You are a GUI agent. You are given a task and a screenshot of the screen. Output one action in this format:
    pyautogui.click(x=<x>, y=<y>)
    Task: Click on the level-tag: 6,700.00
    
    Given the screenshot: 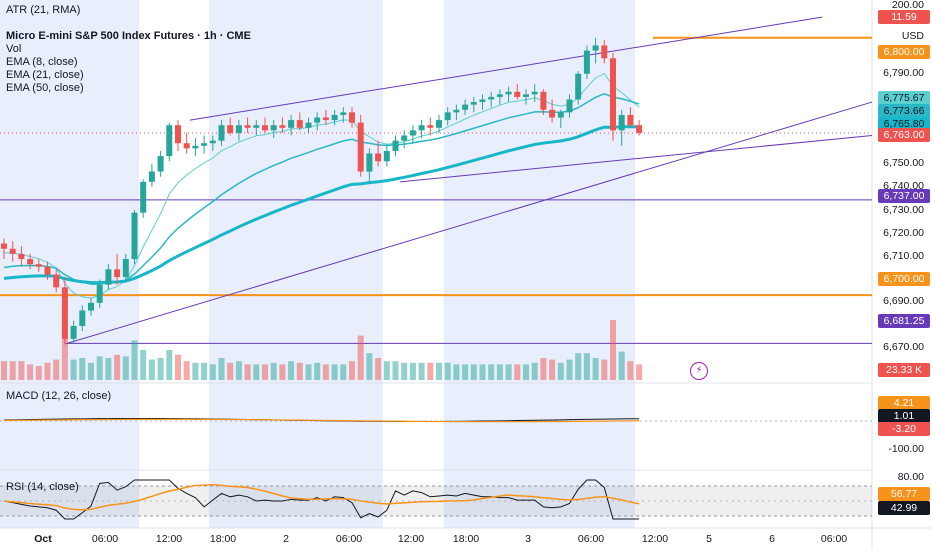 What is the action you would take?
    pyautogui.click(x=904, y=279)
    